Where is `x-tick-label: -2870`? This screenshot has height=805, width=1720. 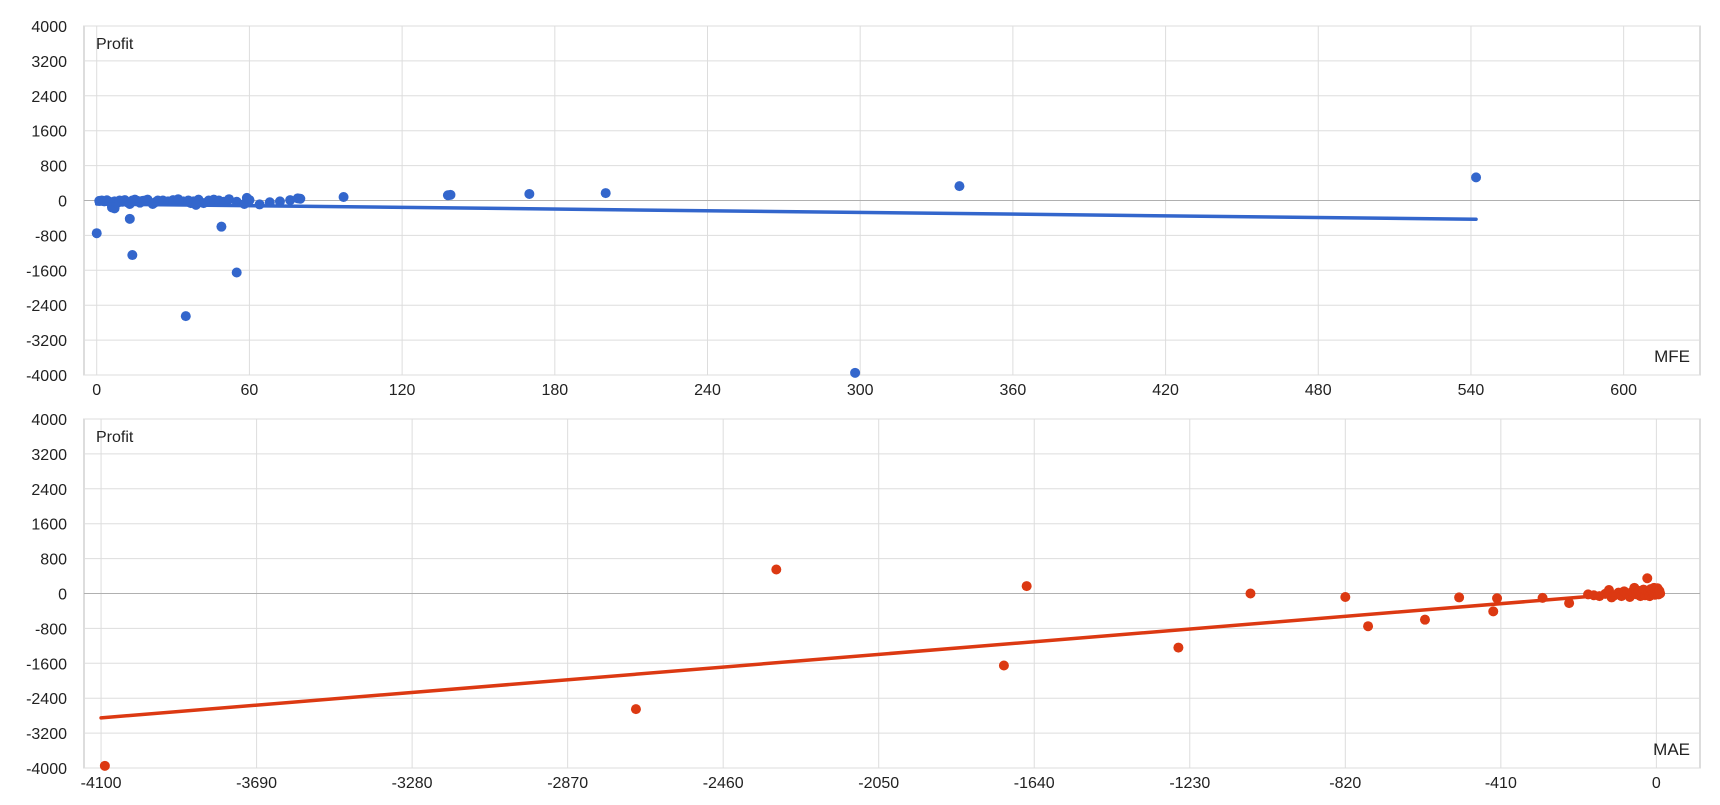 x-tick-label: -2870 is located at coordinates (567, 783).